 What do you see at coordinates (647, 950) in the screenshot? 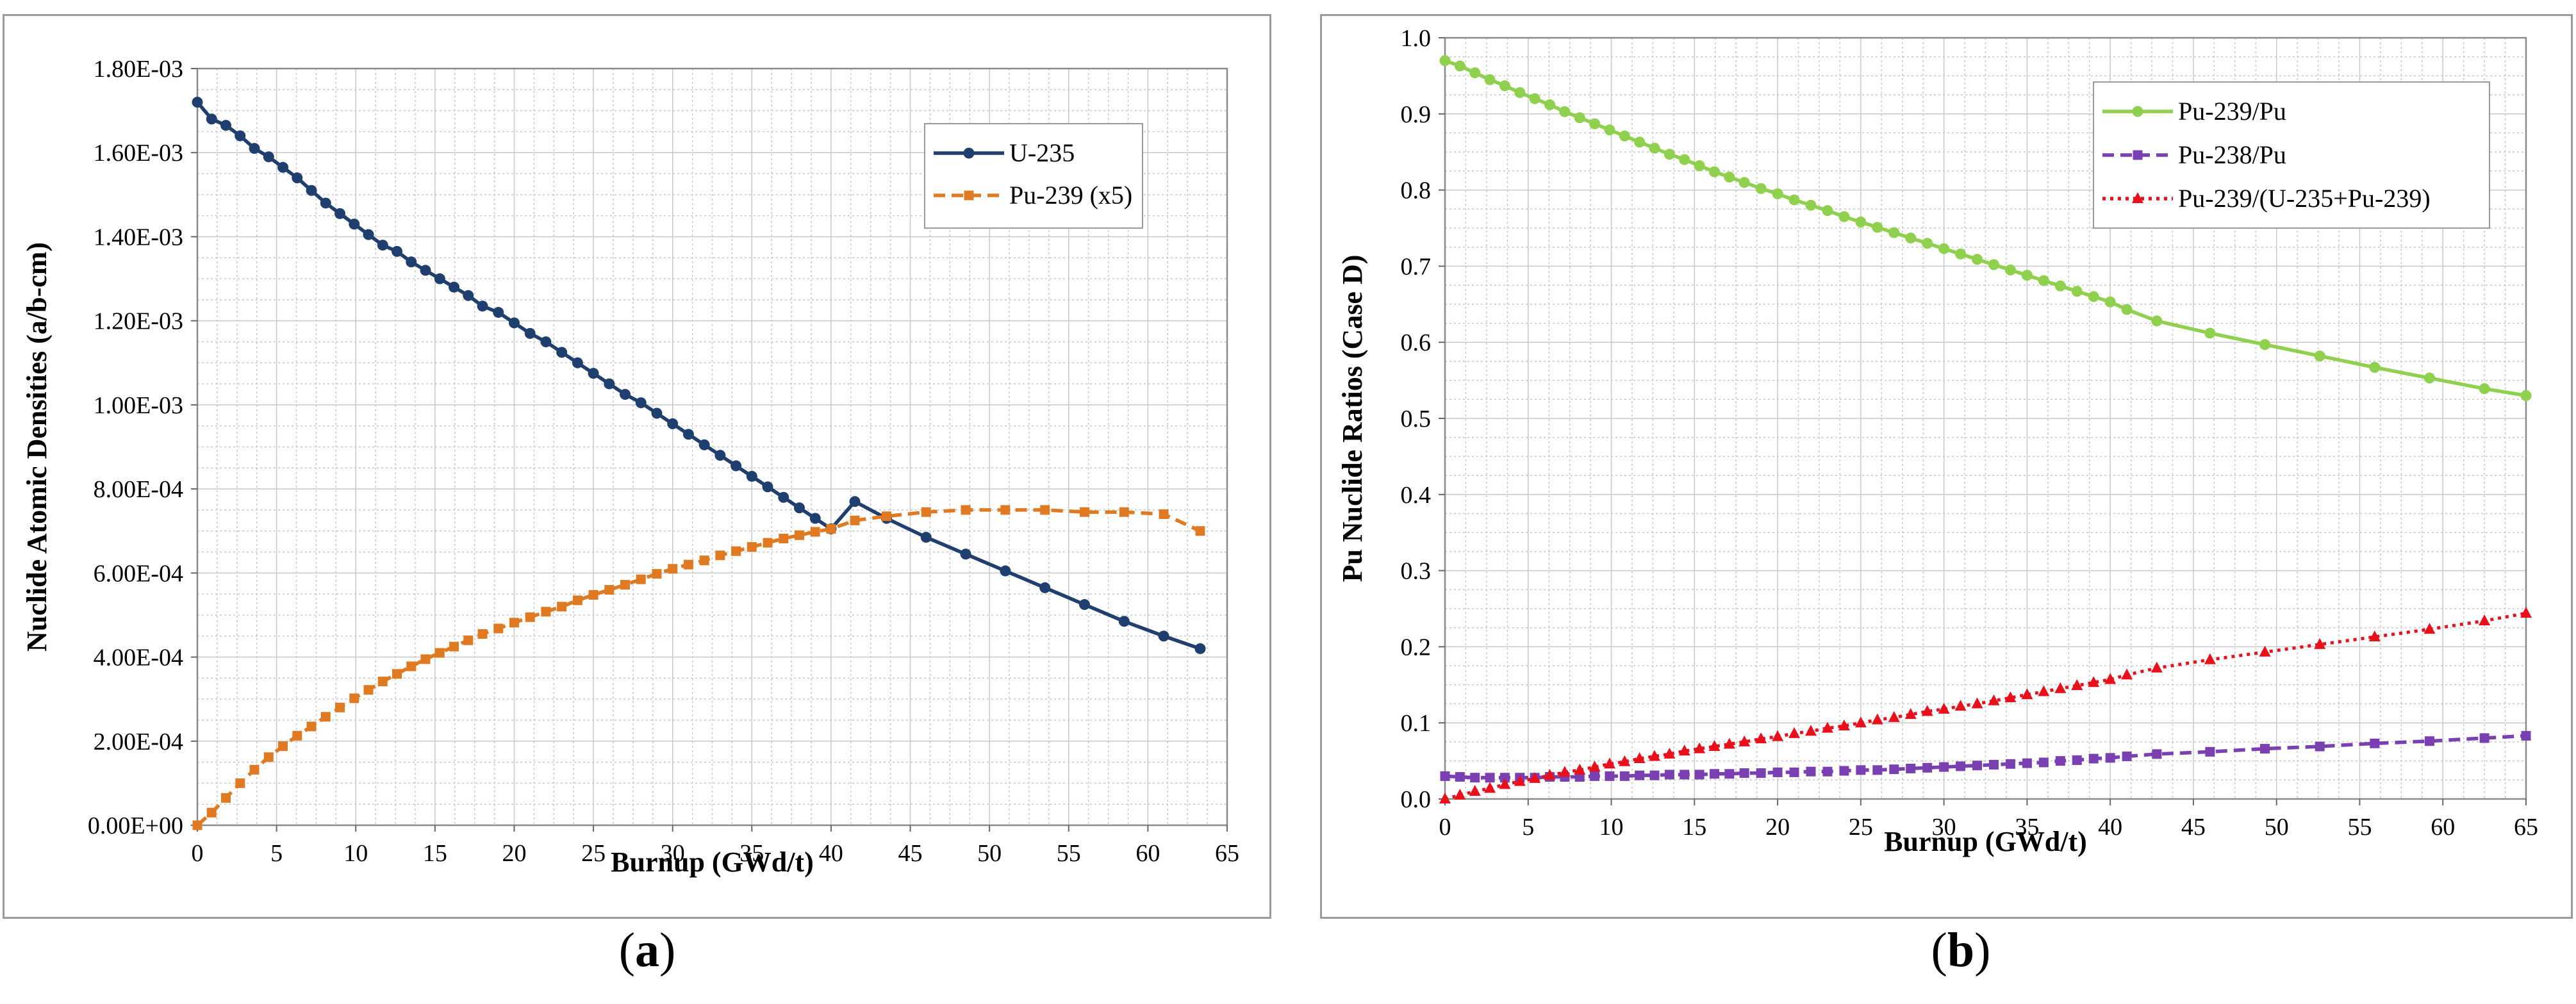
I see `panel-a-caption: (a)` at bounding box center [647, 950].